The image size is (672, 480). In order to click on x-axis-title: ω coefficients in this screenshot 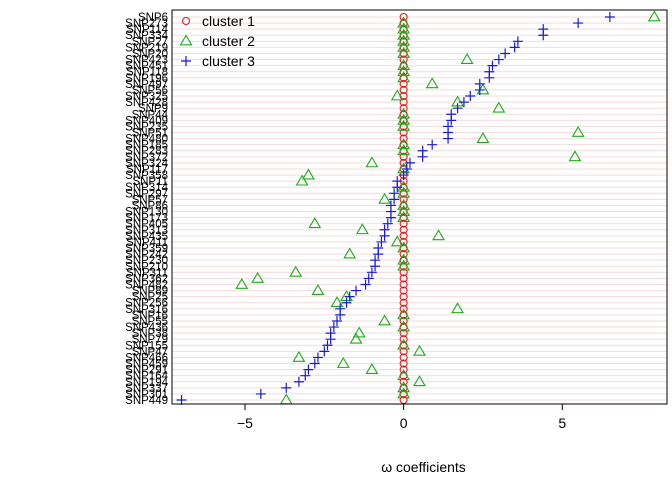, I will do `click(423, 467)`.